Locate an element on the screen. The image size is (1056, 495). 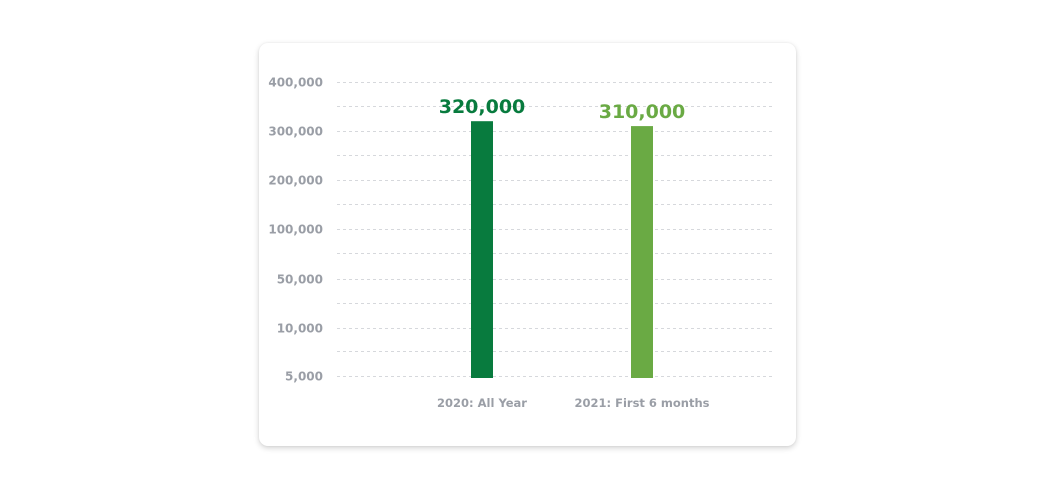
data-labels: 320,000 310,000 is located at coordinates (562, 109).